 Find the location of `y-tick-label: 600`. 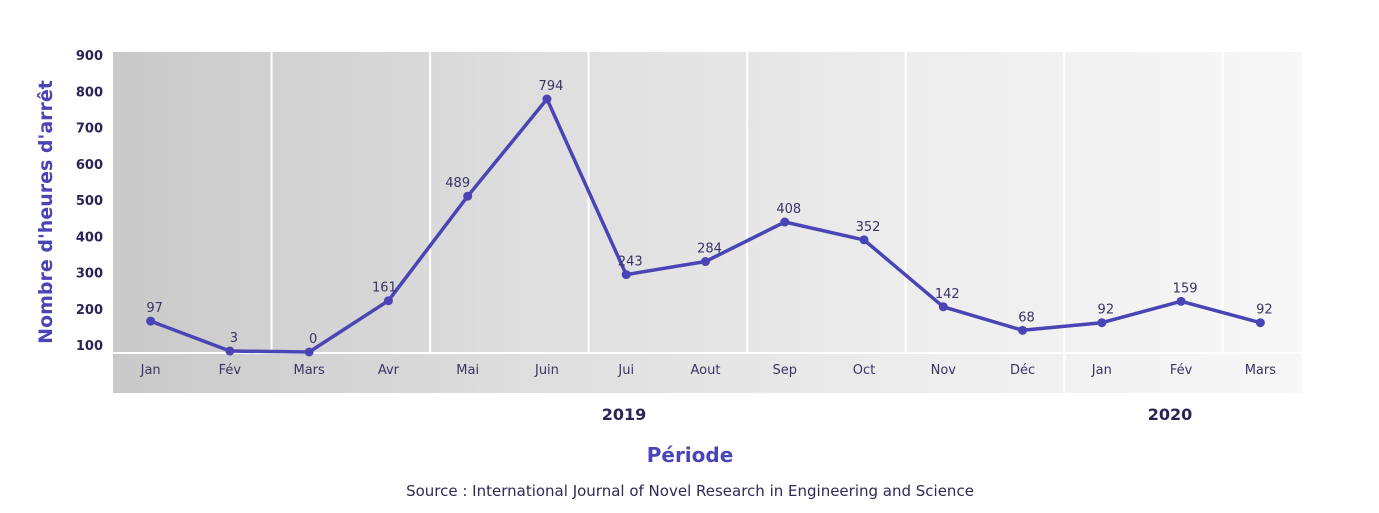

y-tick-label: 600 is located at coordinates (89, 165).